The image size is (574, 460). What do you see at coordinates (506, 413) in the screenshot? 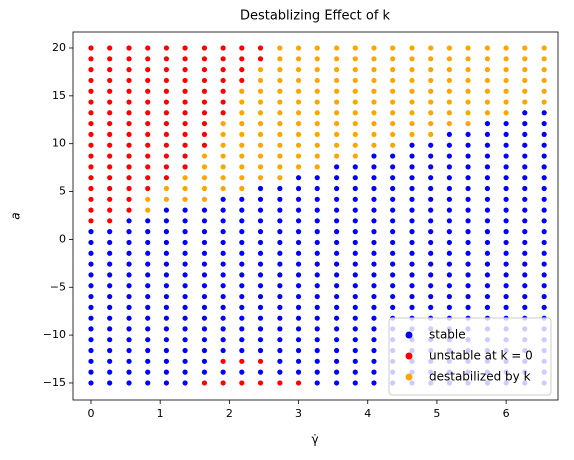
I see `x-tick-label: 6` at bounding box center [506, 413].